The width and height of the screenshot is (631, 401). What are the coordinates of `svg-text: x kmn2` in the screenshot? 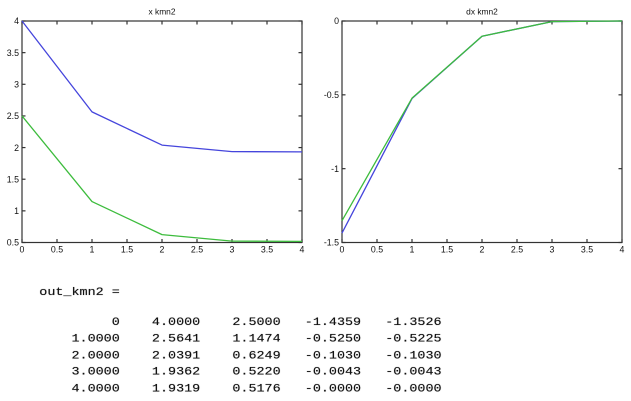 It's located at (162, 11).